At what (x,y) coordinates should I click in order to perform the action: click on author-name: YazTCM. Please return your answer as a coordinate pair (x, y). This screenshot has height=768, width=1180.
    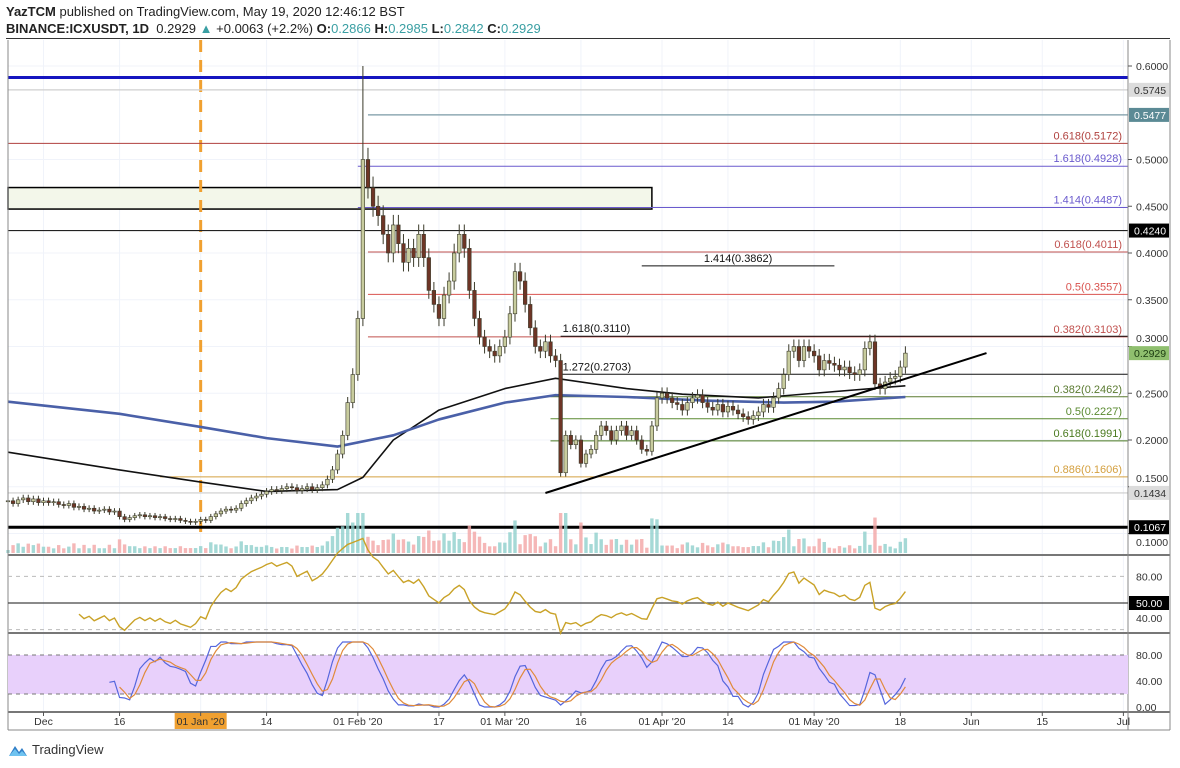
    Looking at the image, I should click on (31, 11).